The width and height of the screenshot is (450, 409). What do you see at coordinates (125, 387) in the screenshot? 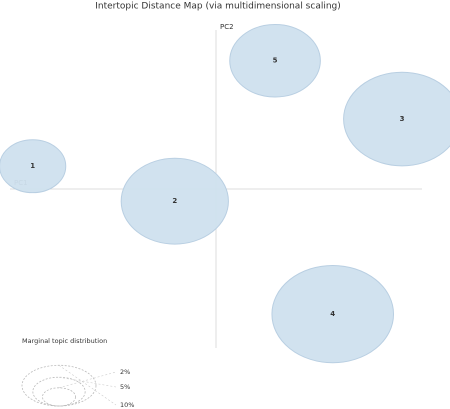
I see `legend-label: 5%` at bounding box center [125, 387].